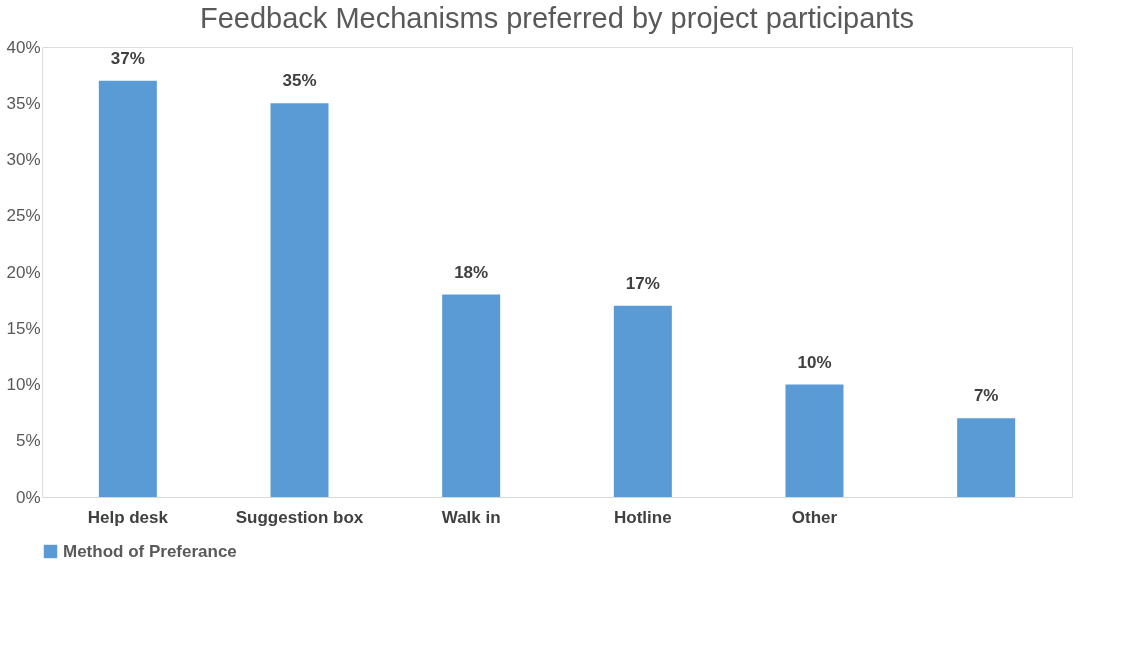 This screenshot has height=671, width=1145. What do you see at coordinates (814, 362) in the screenshot?
I see `data-label: 10%` at bounding box center [814, 362].